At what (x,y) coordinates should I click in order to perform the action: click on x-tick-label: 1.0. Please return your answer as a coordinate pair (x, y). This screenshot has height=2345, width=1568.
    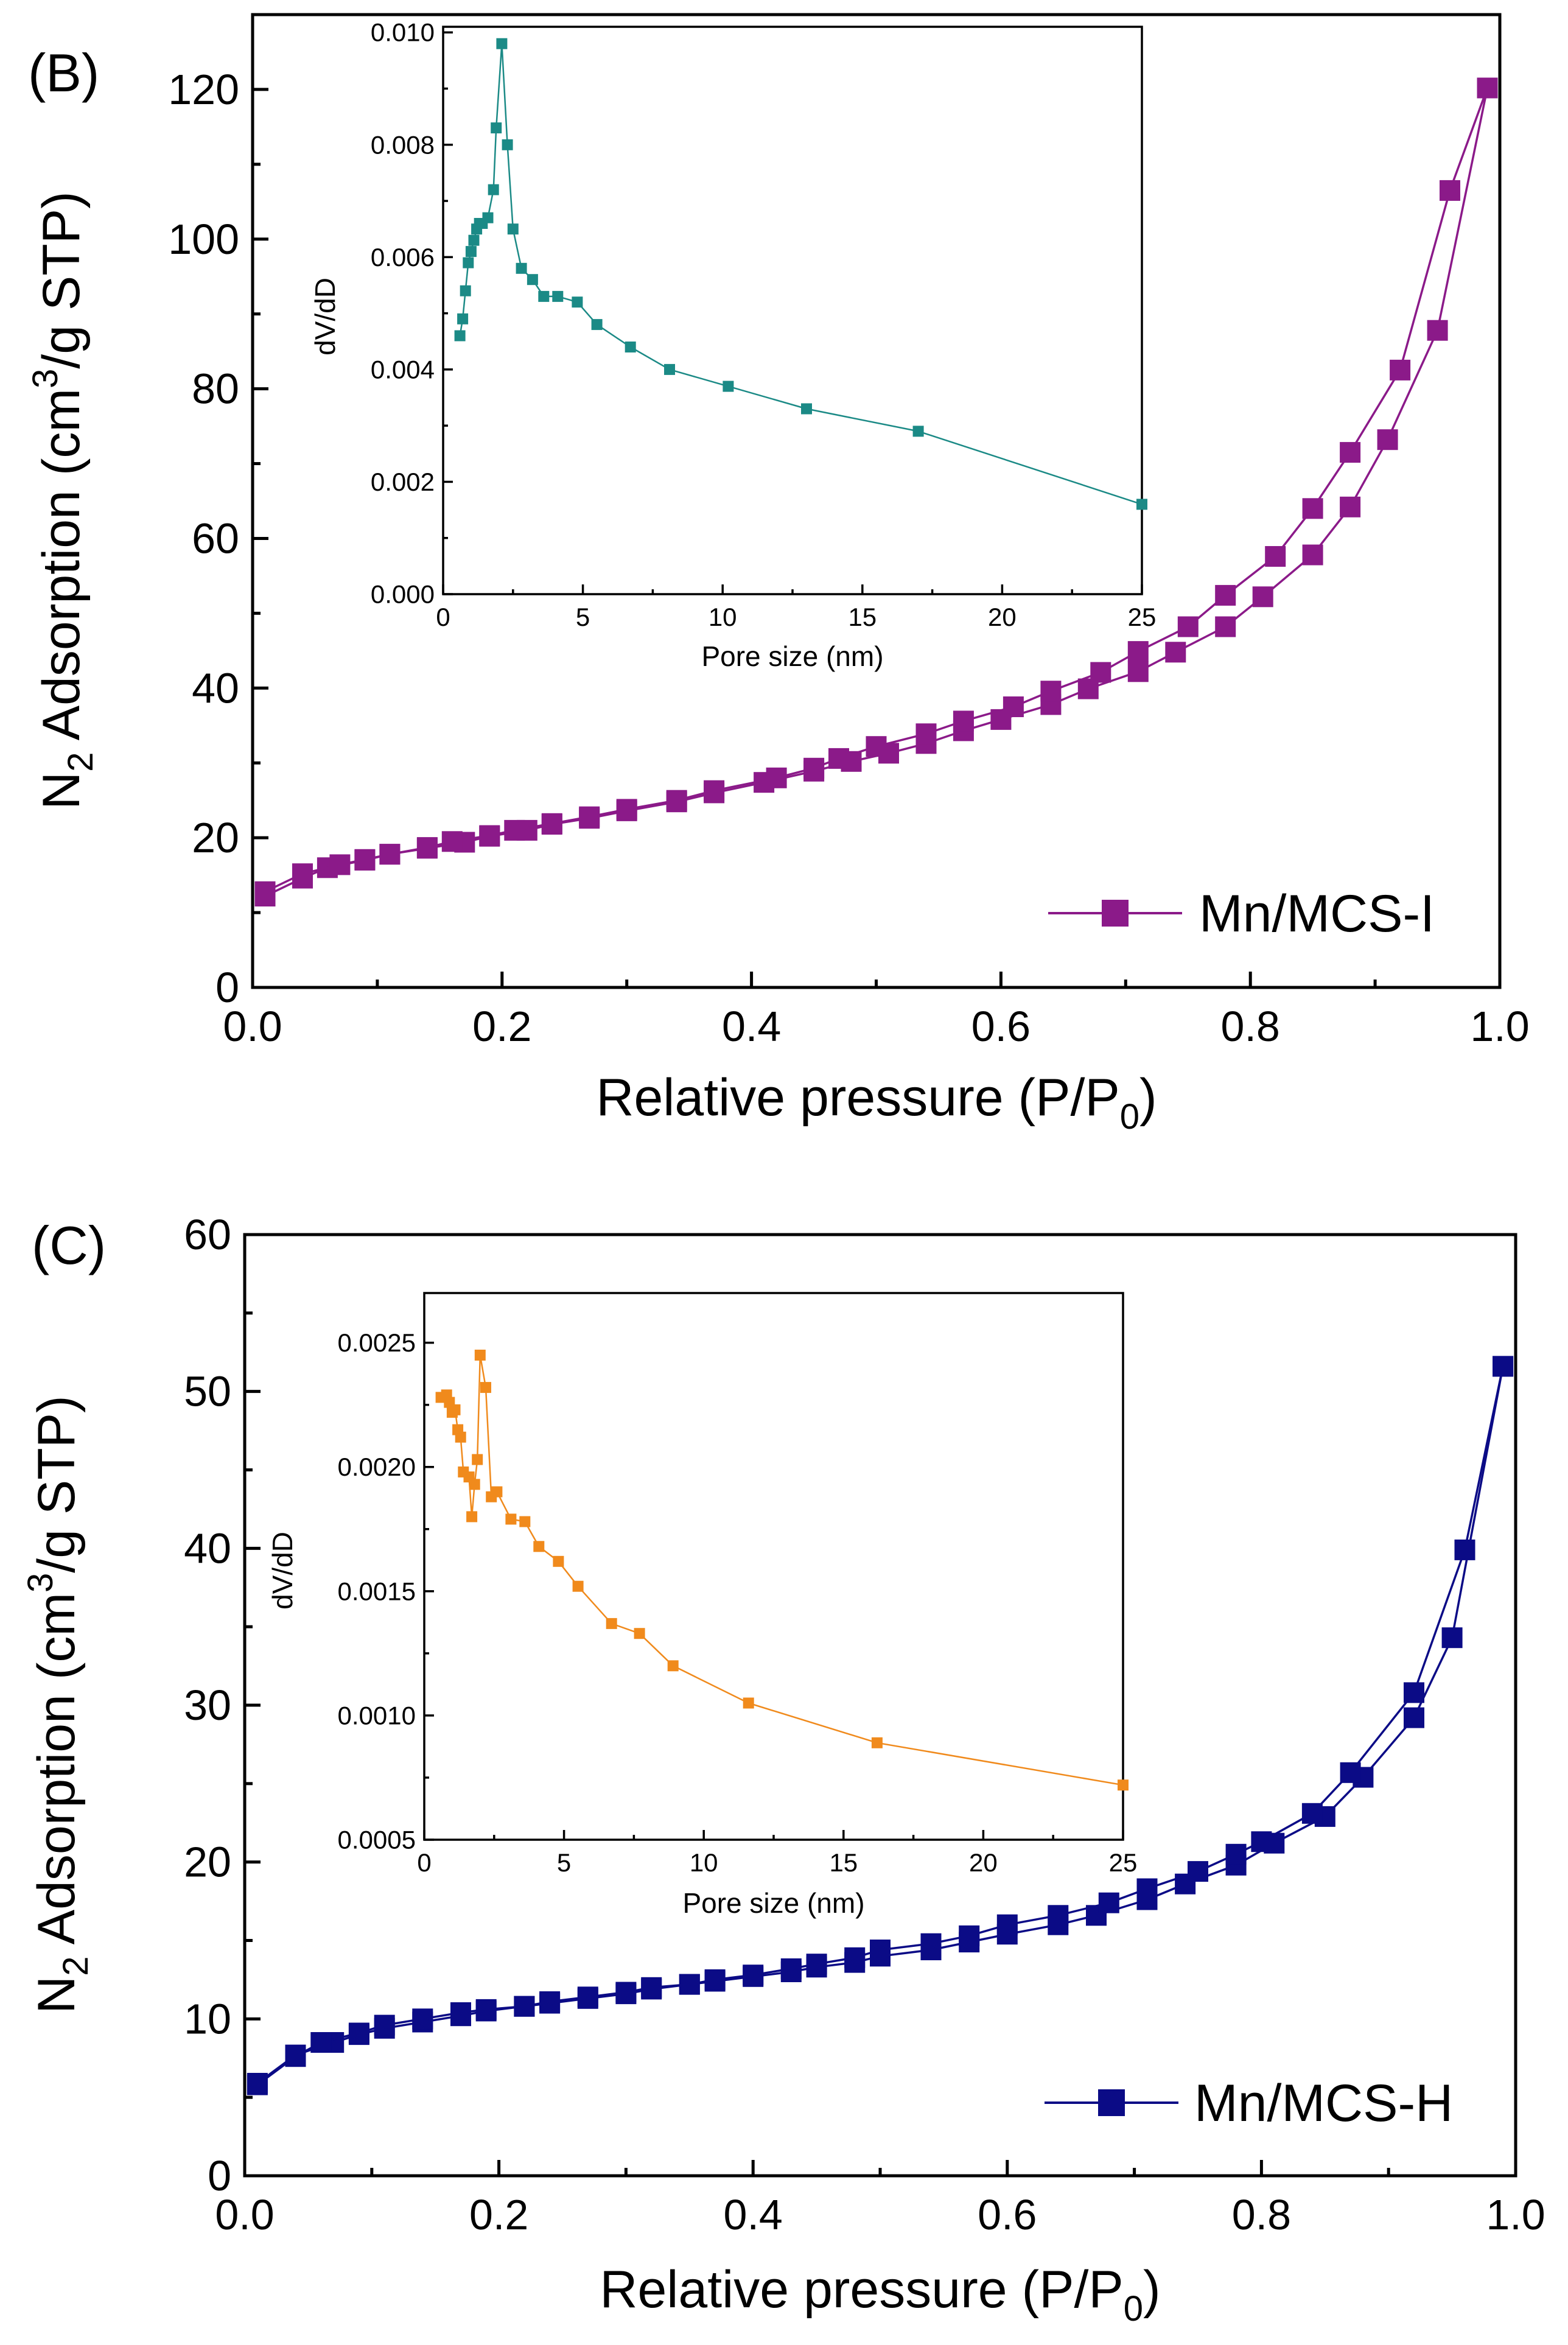
    Looking at the image, I should click on (1515, 2215).